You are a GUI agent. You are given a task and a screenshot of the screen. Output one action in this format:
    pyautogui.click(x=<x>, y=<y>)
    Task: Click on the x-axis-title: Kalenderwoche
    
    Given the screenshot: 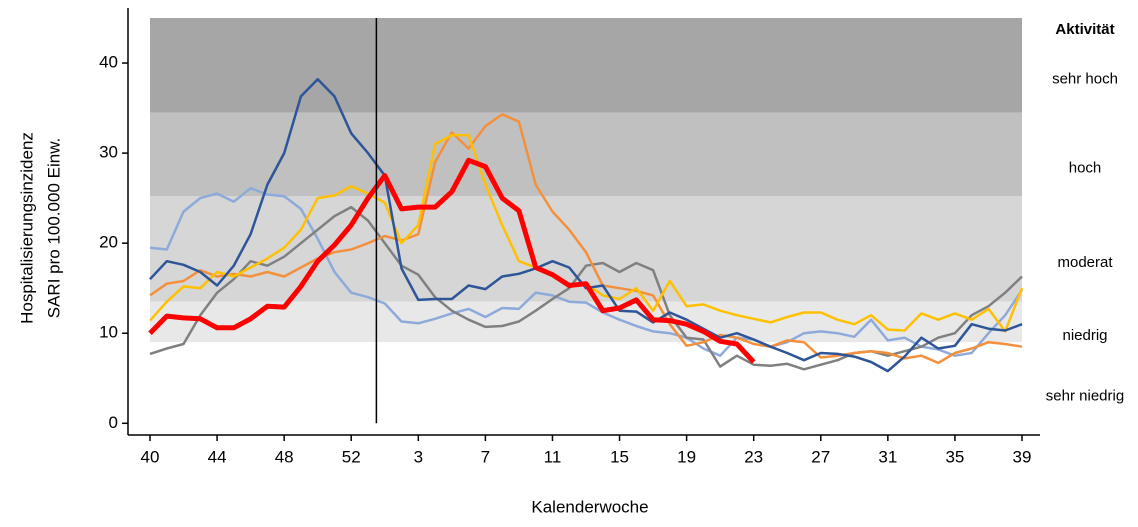 What is the action you would take?
    pyautogui.click(x=589, y=506)
    